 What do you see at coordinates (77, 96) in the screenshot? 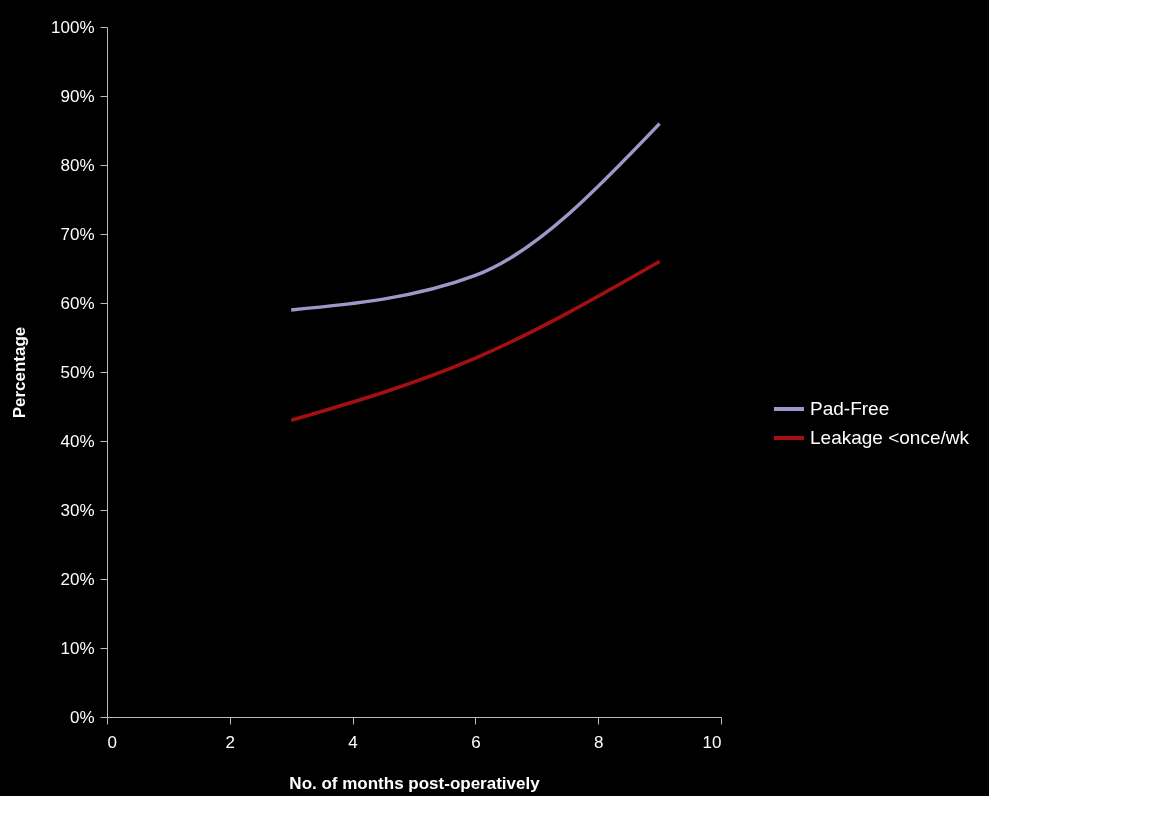
I see `y-tick-label: 90%` at bounding box center [77, 96].